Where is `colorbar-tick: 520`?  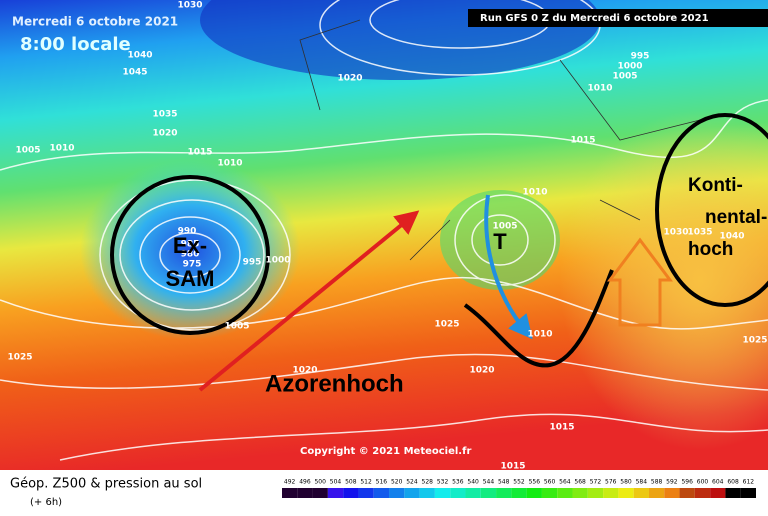
colorbar-tick: 520 is located at coordinates (397, 482).